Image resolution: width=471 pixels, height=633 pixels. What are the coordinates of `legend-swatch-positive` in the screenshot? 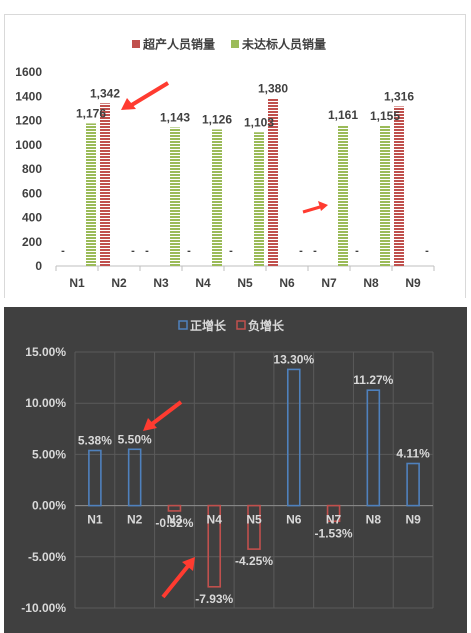 It's located at (183, 325).